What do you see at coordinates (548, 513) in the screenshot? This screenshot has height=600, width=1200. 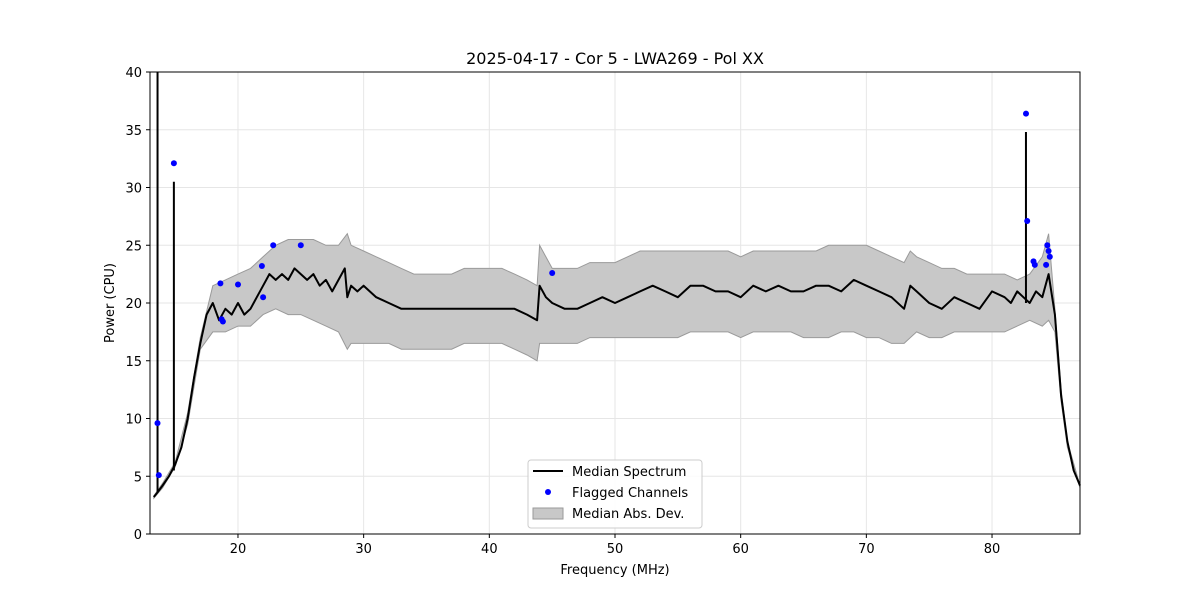 I see `legend-mad-swatch` at bounding box center [548, 513].